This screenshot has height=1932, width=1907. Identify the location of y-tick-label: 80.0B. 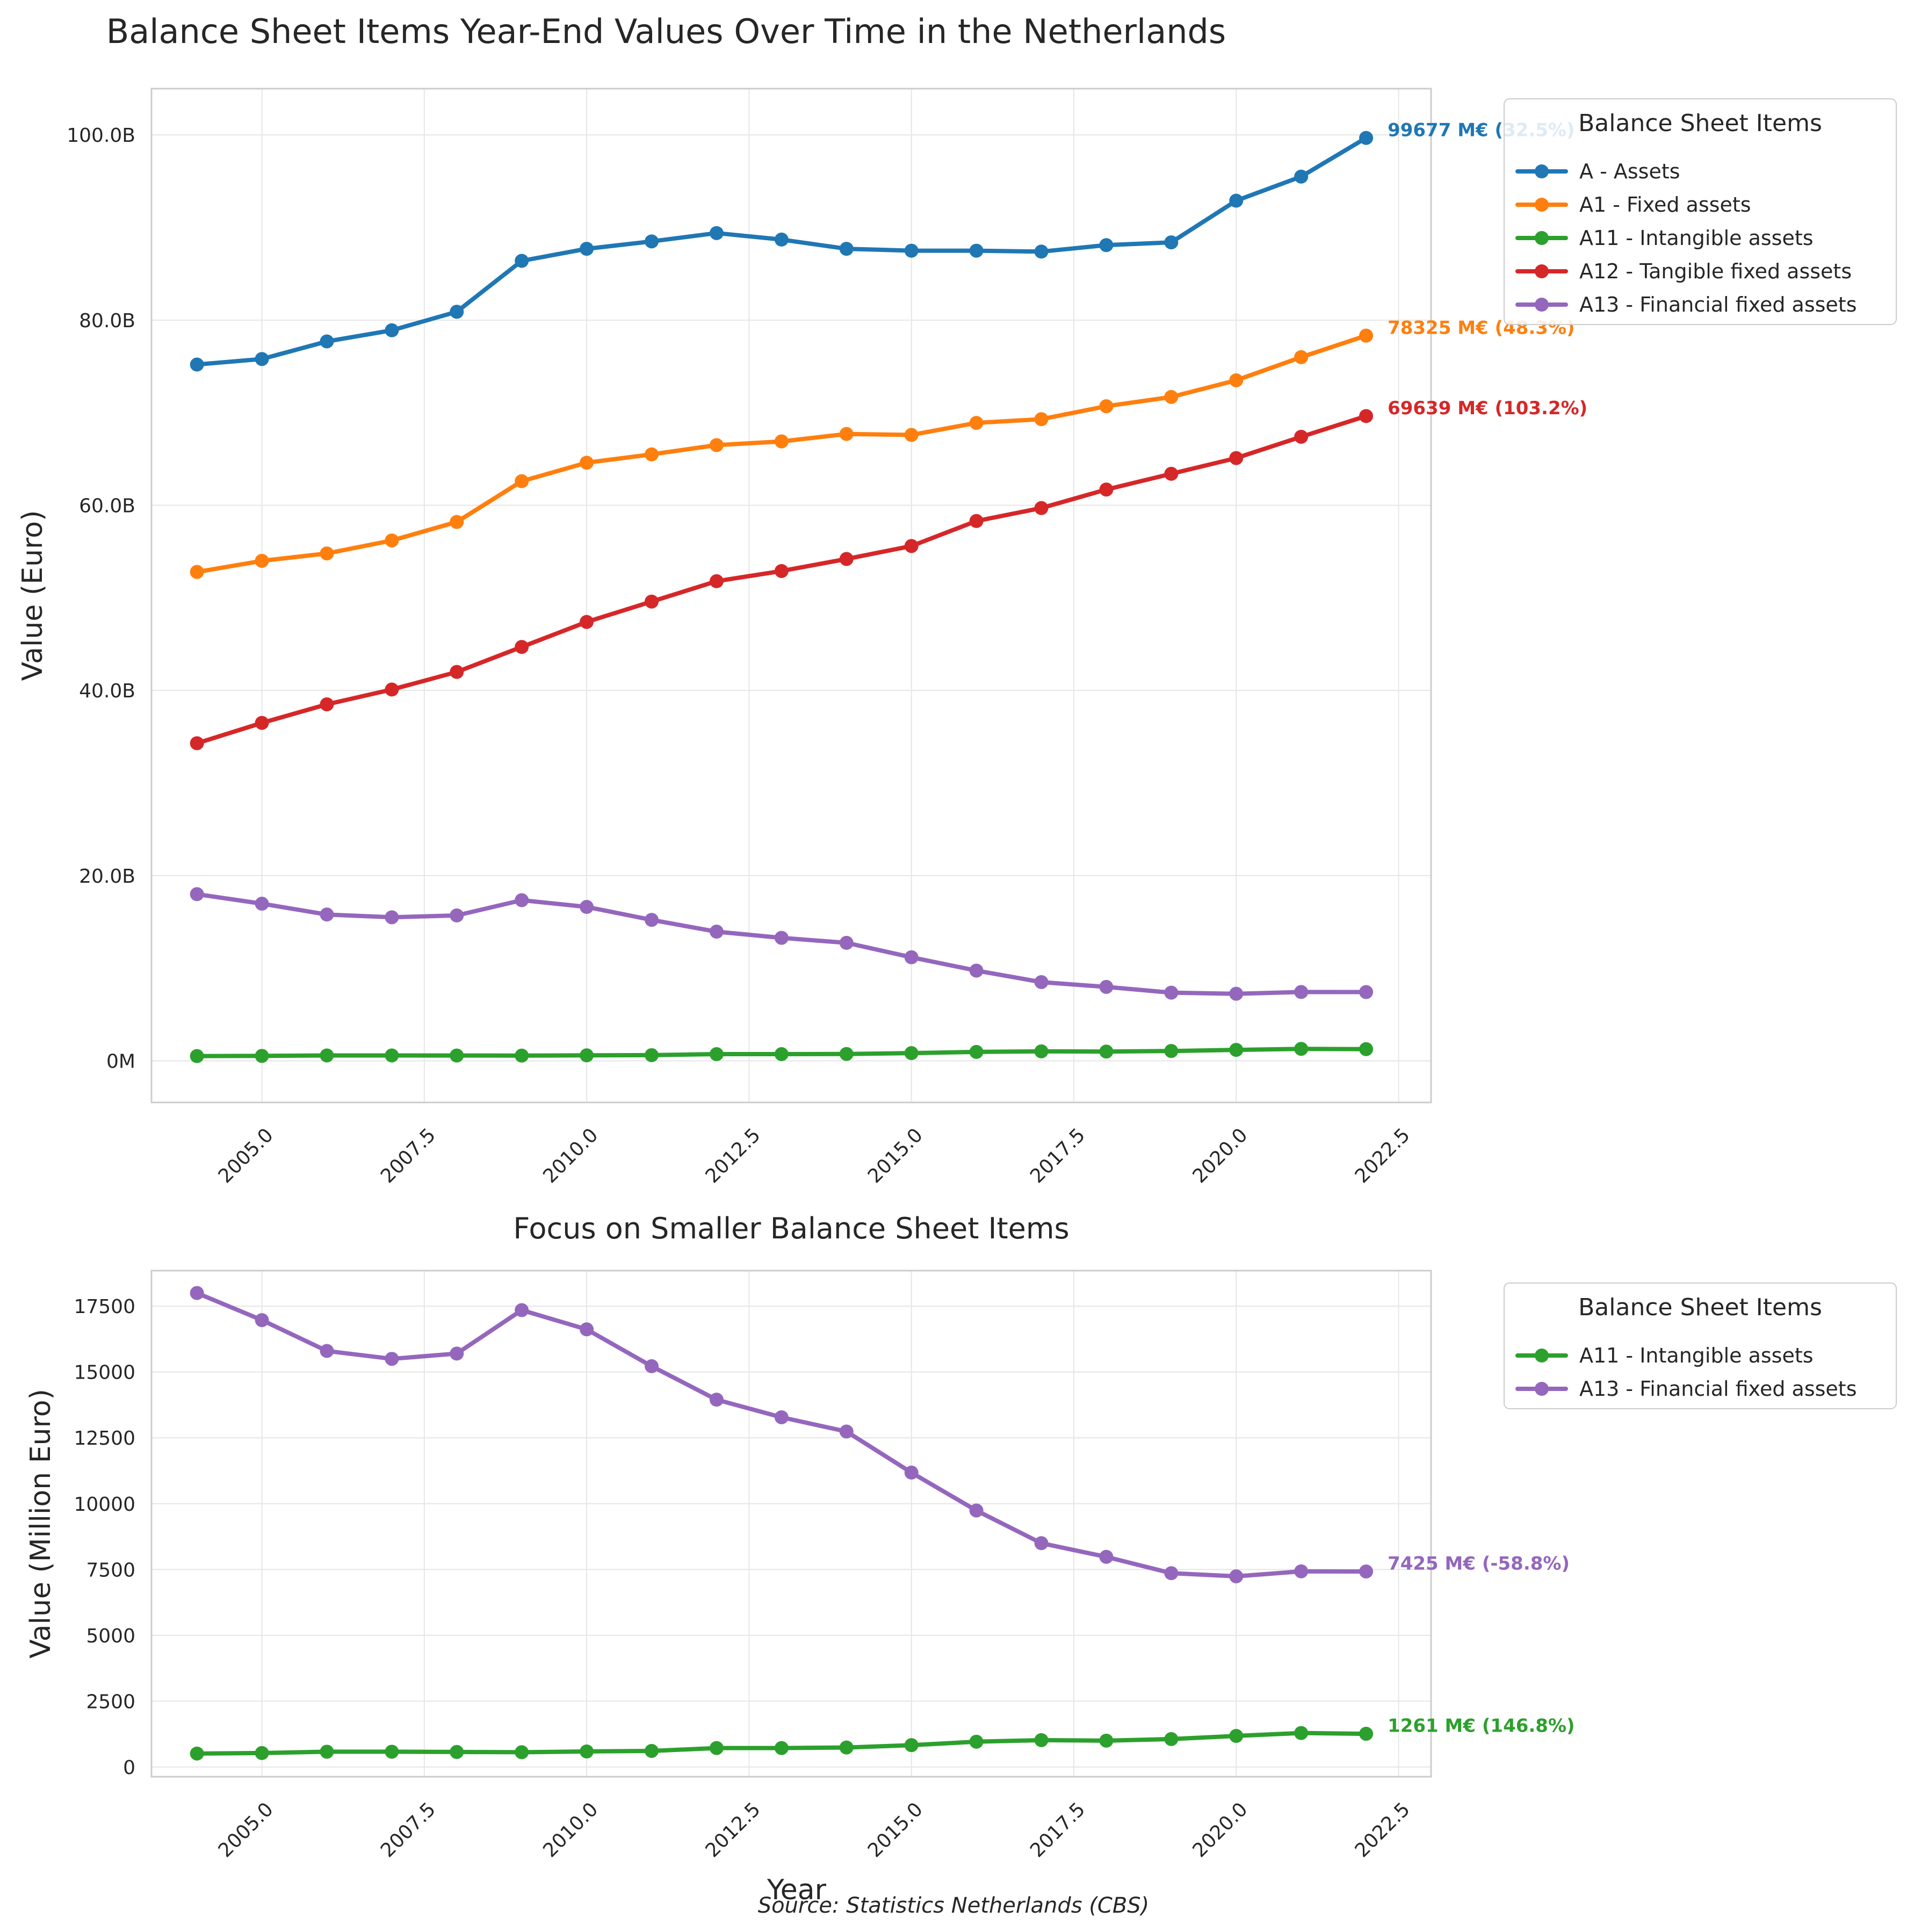
(107, 321).